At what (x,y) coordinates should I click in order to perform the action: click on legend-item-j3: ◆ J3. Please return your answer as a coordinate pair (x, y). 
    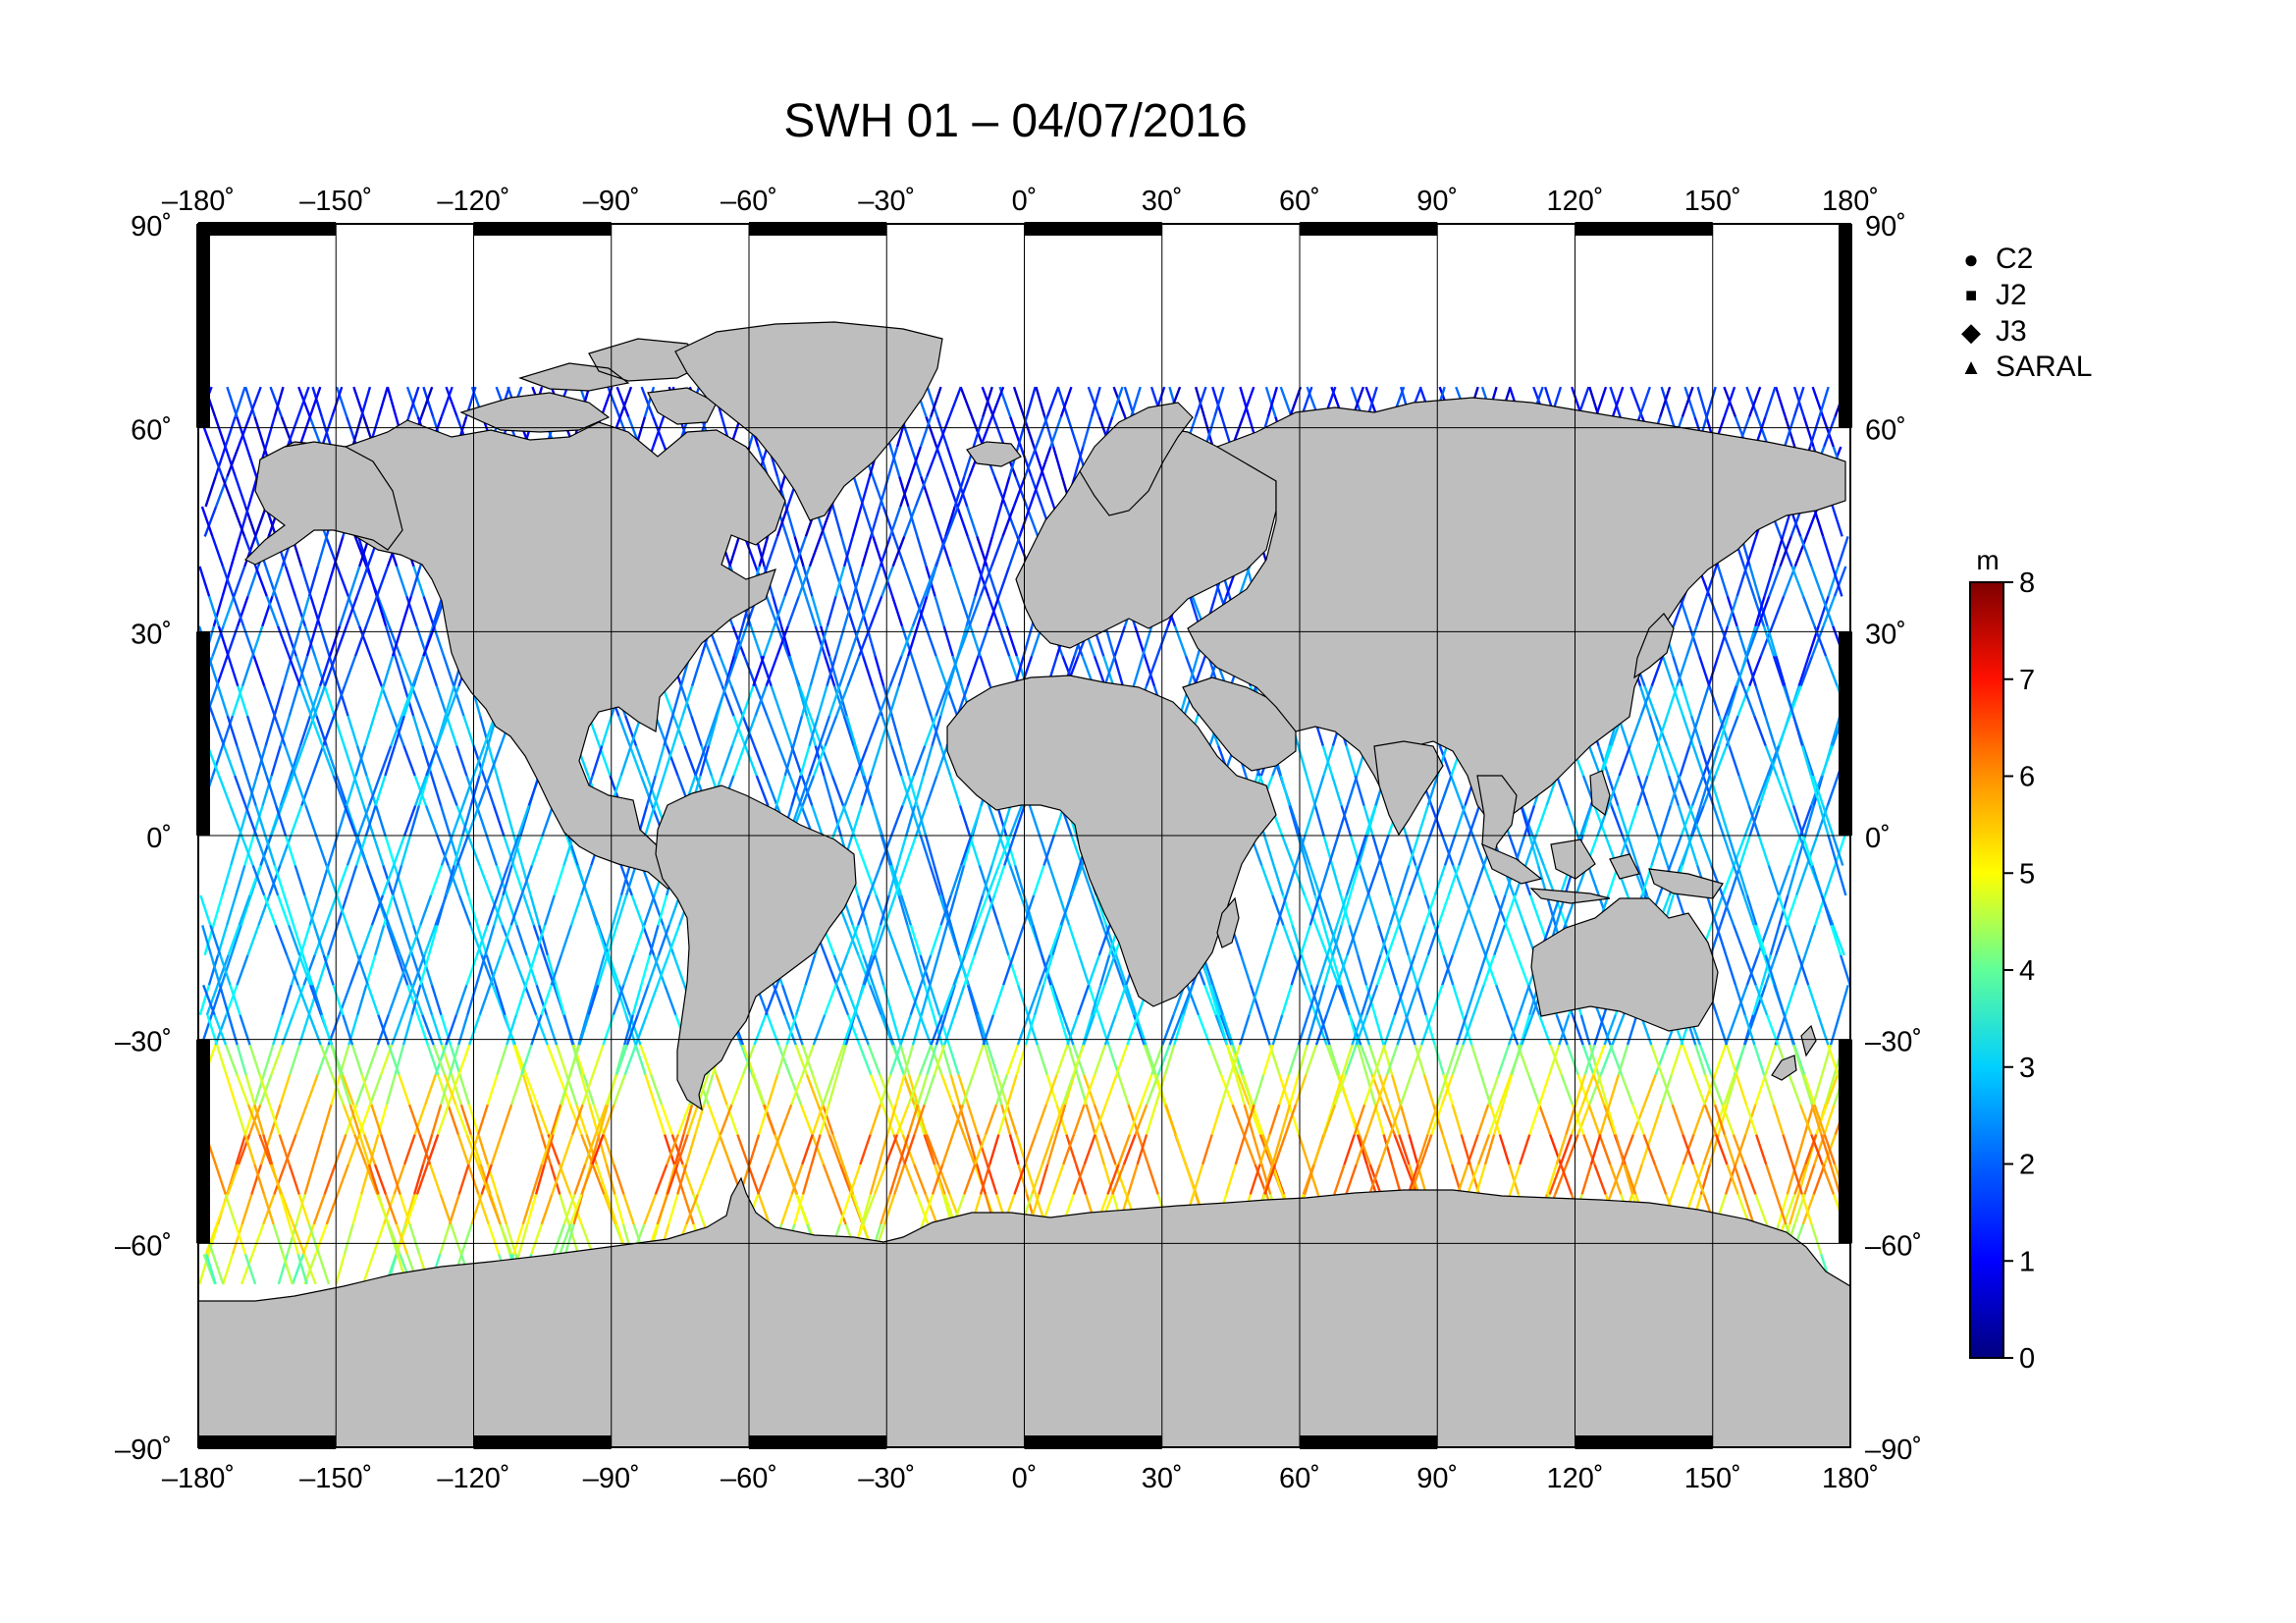
    Looking at the image, I should click on (1991, 332).